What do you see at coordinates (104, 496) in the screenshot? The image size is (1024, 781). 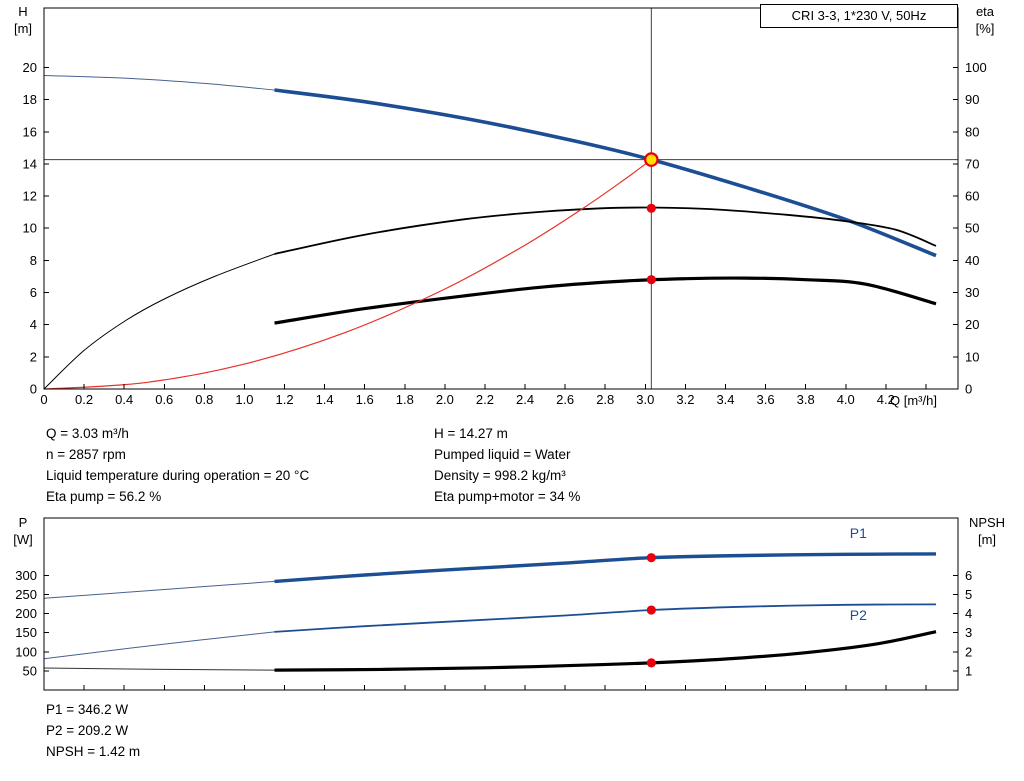 I see `info-eta-pump: Eta pump = 56.2 %` at bounding box center [104, 496].